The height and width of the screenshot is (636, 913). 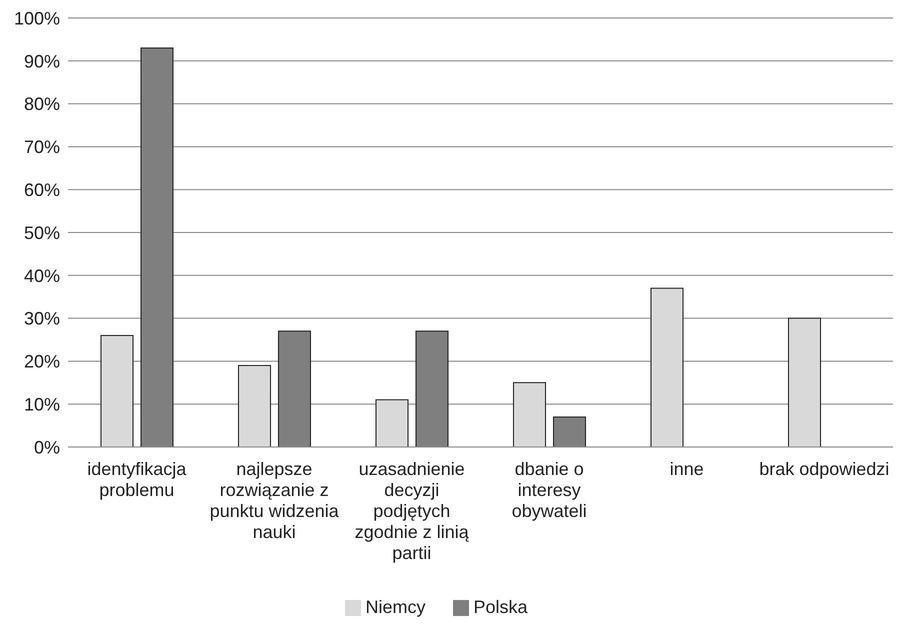 What do you see at coordinates (47, 447) in the screenshot?
I see `y-tick-label: 0%` at bounding box center [47, 447].